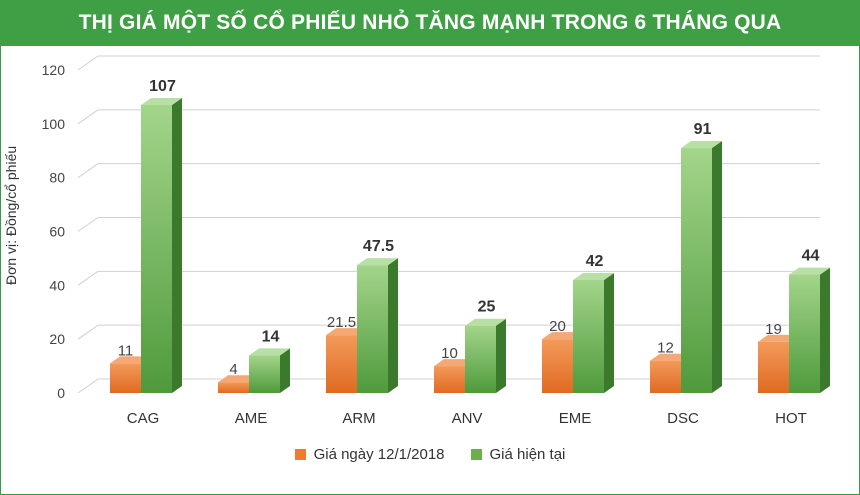  What do you see at coordinates (476, 454) in the screenshot?
I see `legend-swatch-current` at bounding box center [476, 454].